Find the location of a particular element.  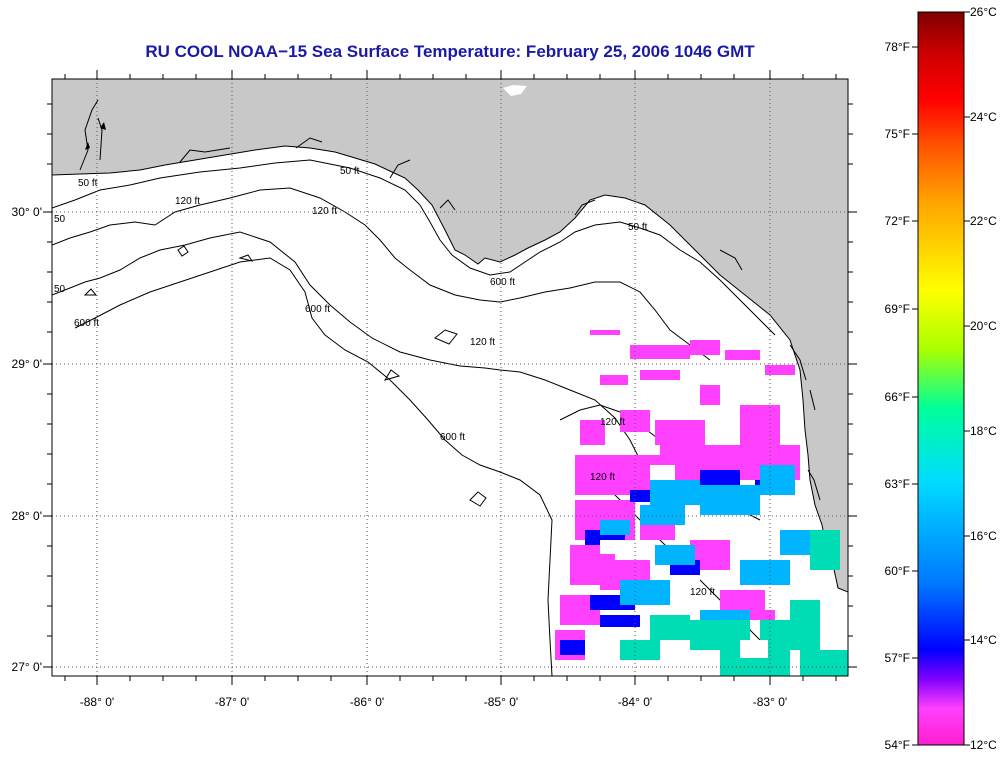

colorbar-label-f: 69°F is located at coordinates (897, 309).